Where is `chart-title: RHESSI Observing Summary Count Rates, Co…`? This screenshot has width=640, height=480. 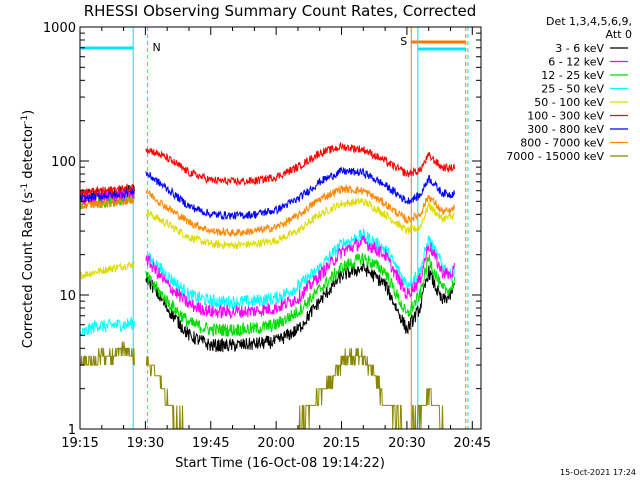
chart-title: RHESSI Observing Summary Count Rates, Co… is located at coordinates (280, 11).